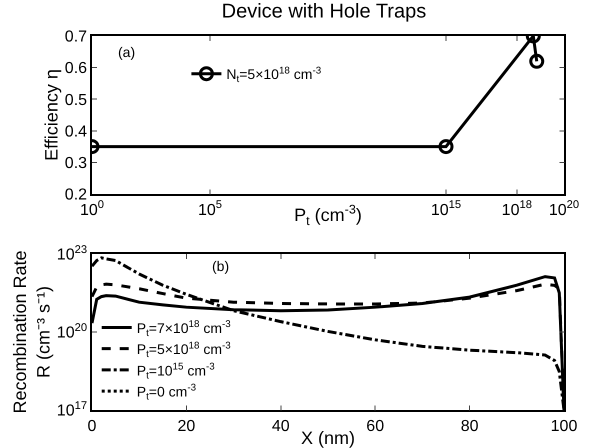 The image size is (589, 448). Describe the element at coordinates (210, 209) in the screenshot. I see `x-tick-label: 10$^{5}$` at that location.